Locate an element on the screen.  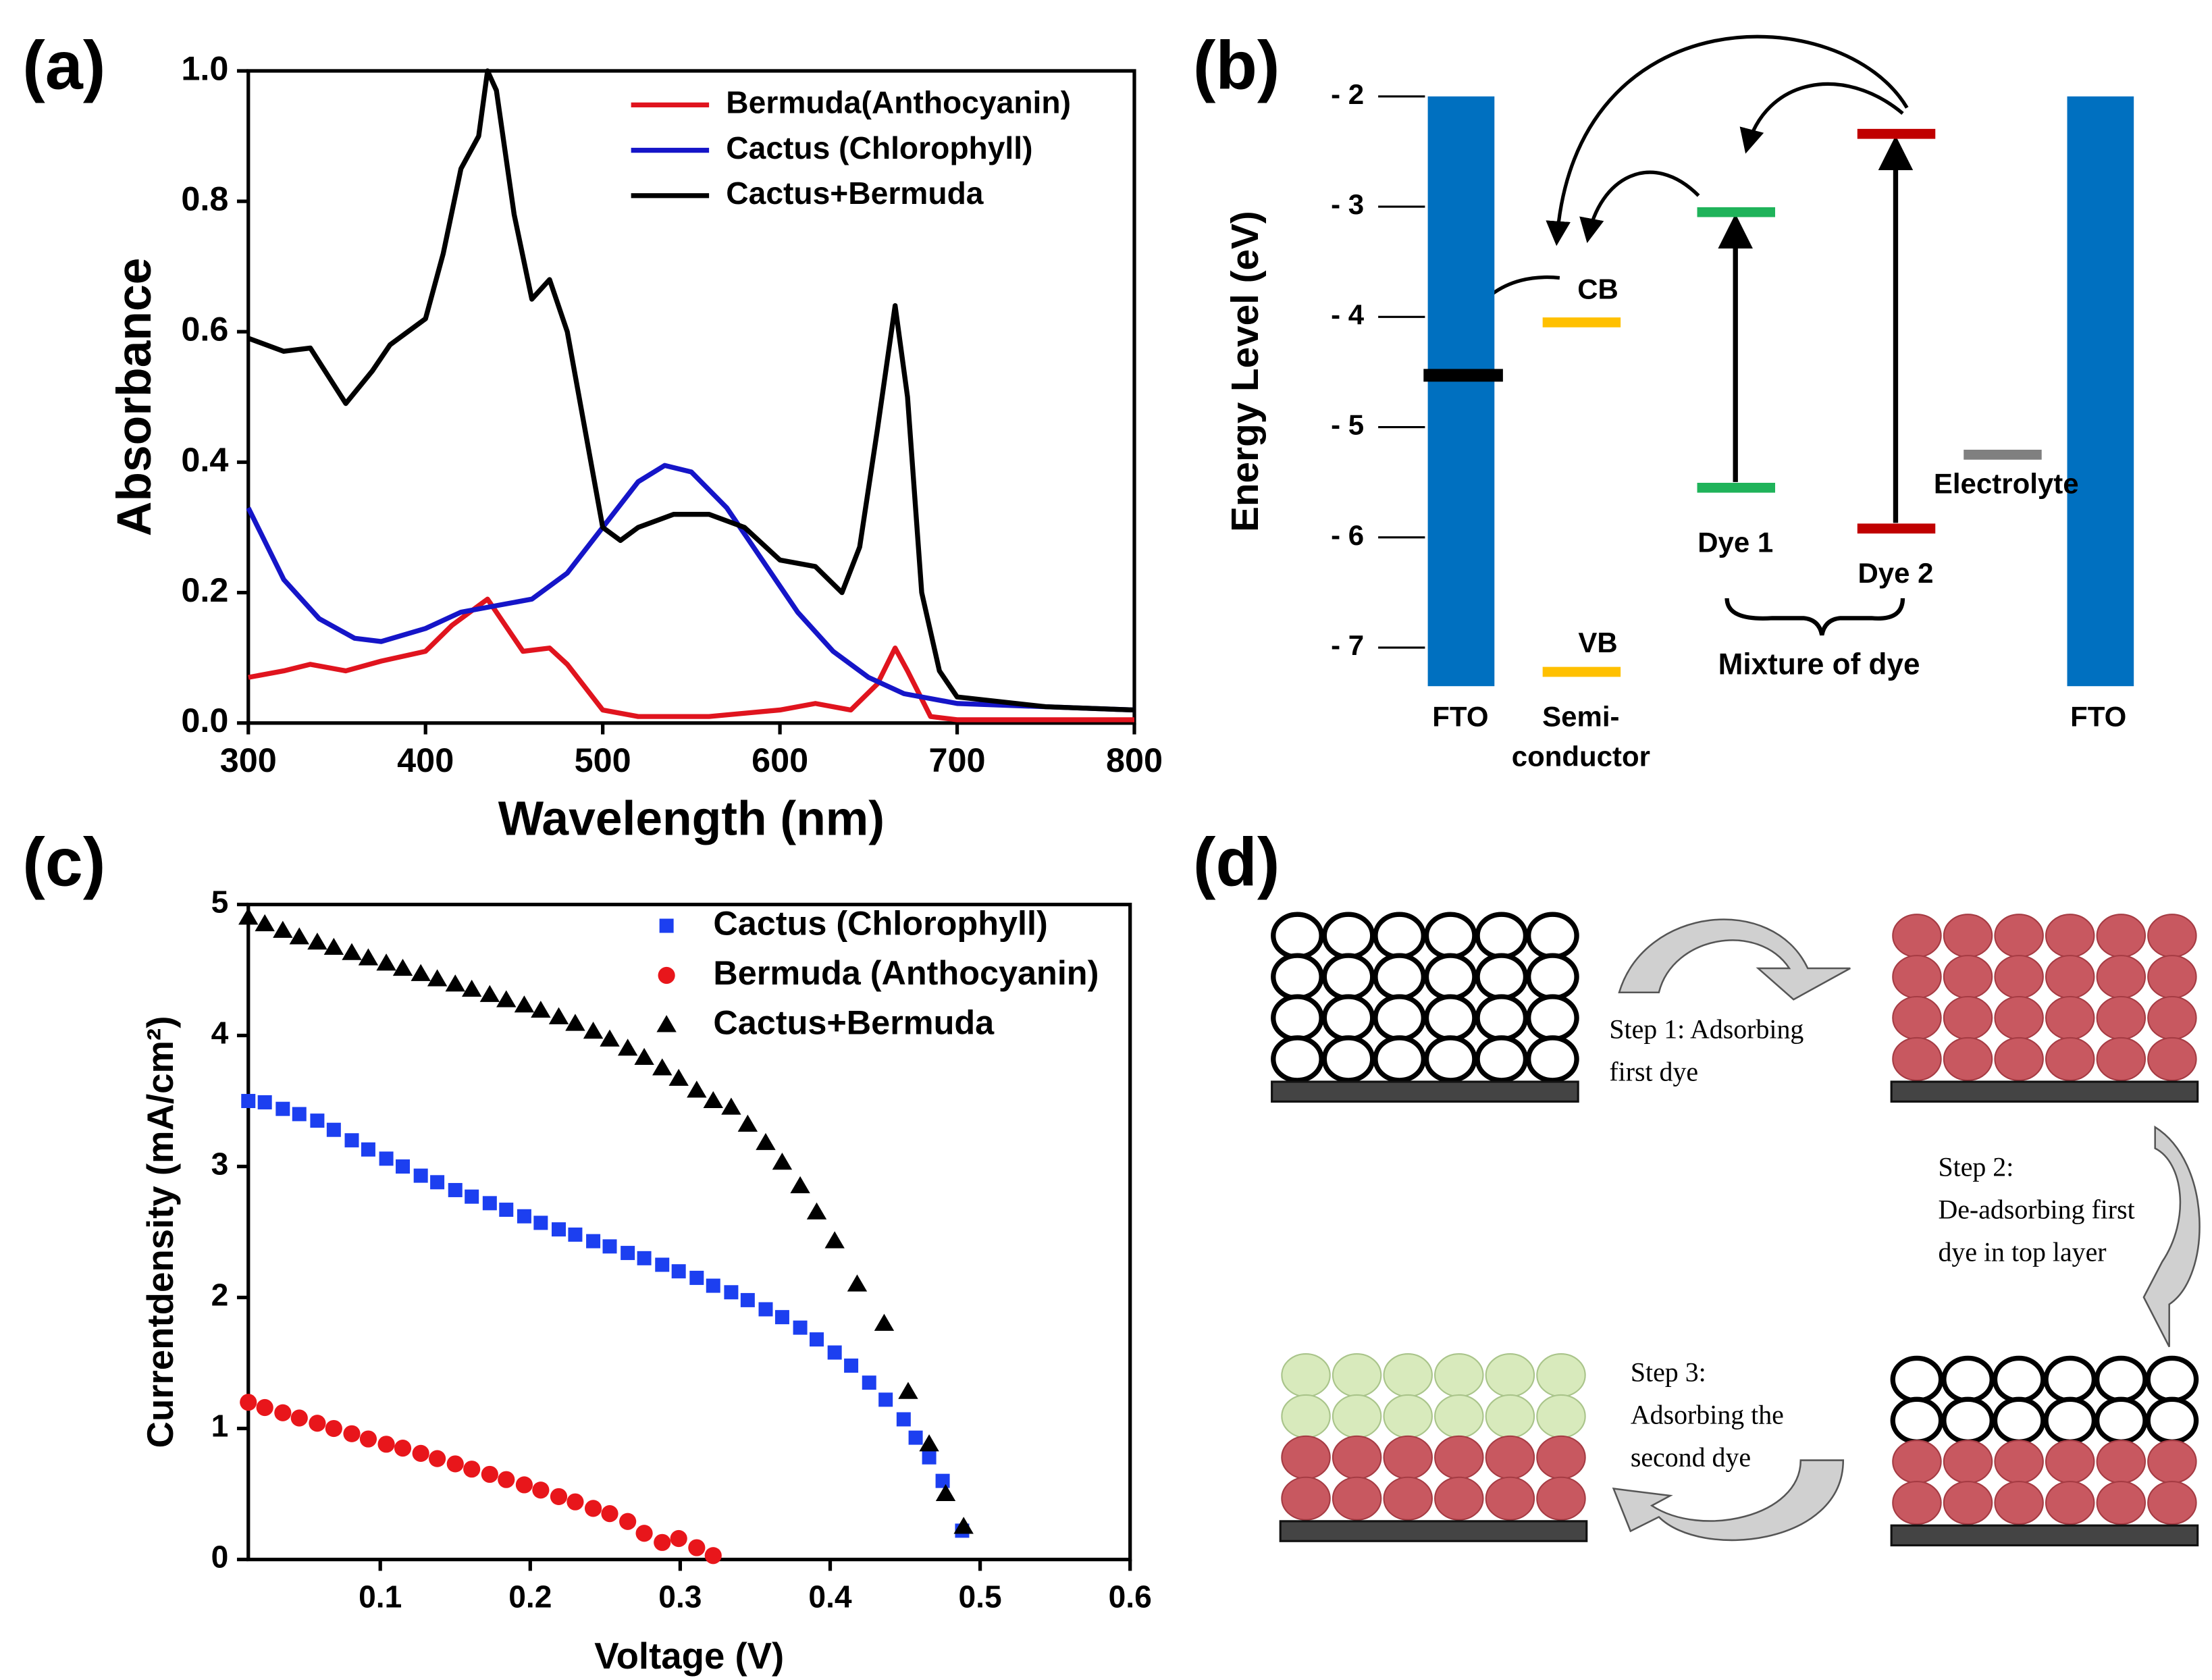
x-axis-label: Wavelength (nm) is located at coordinates (691, 819).